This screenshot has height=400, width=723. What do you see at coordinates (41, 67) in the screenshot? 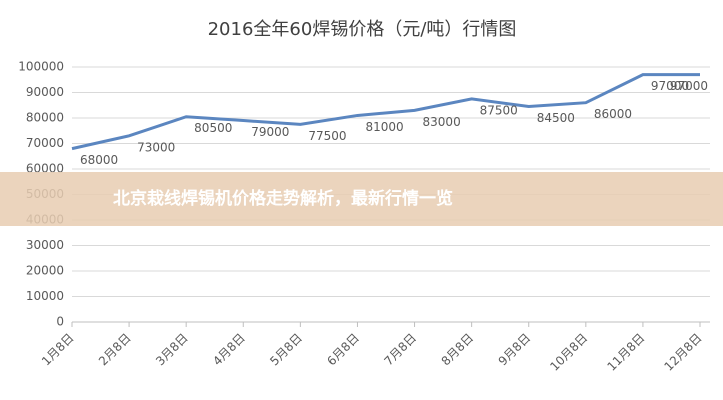
I see `y-tick-label: 100000` at bounding box center [41, 67].